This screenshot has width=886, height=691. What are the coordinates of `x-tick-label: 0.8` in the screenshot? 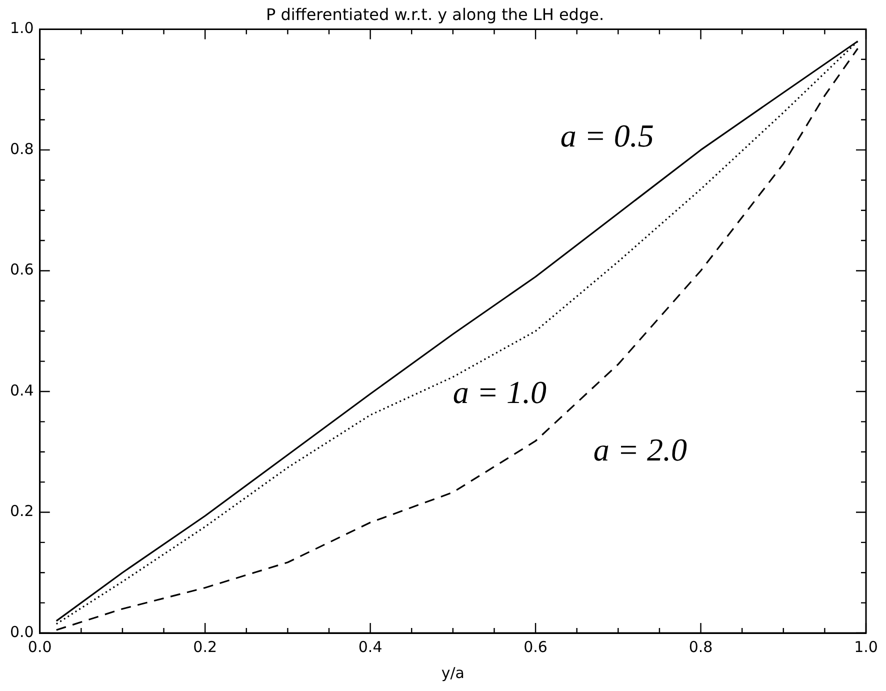 It's located at (700, 647).